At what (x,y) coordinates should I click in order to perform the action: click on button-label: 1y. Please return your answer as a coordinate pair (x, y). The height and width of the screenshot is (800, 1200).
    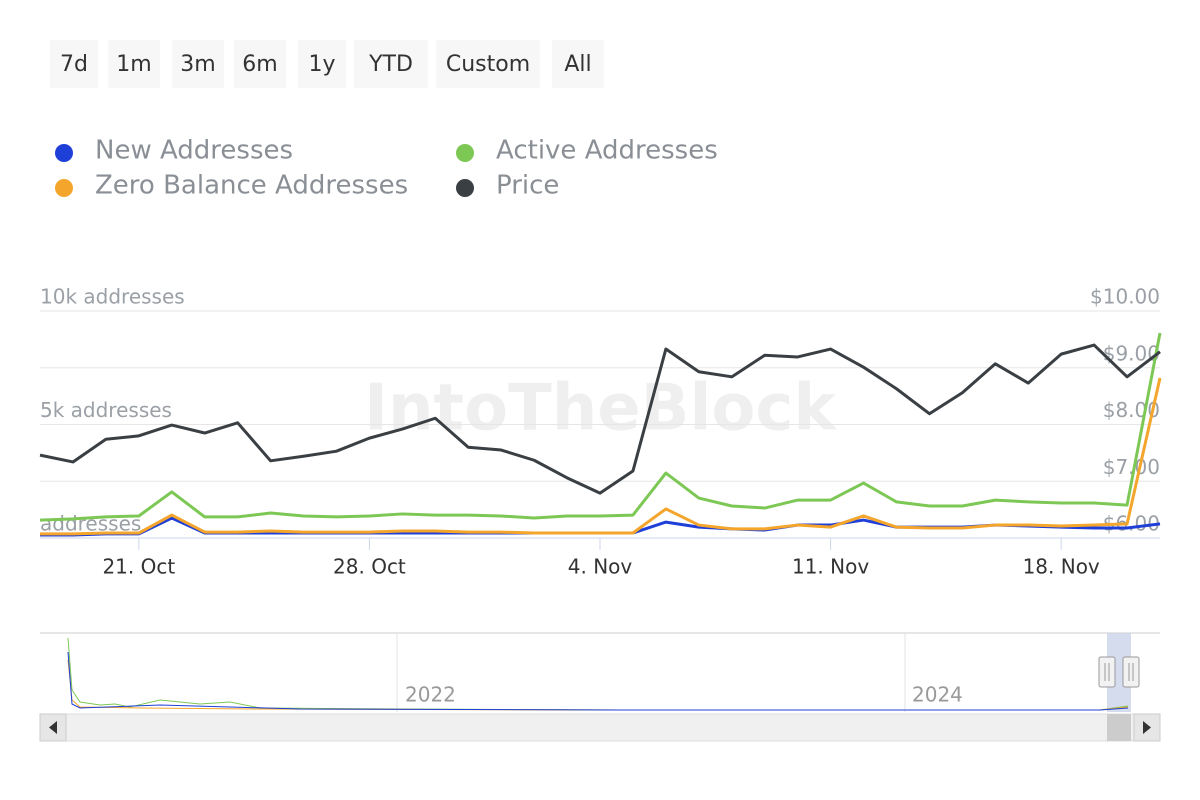
    Looking at the image, I should click on (321, 64).